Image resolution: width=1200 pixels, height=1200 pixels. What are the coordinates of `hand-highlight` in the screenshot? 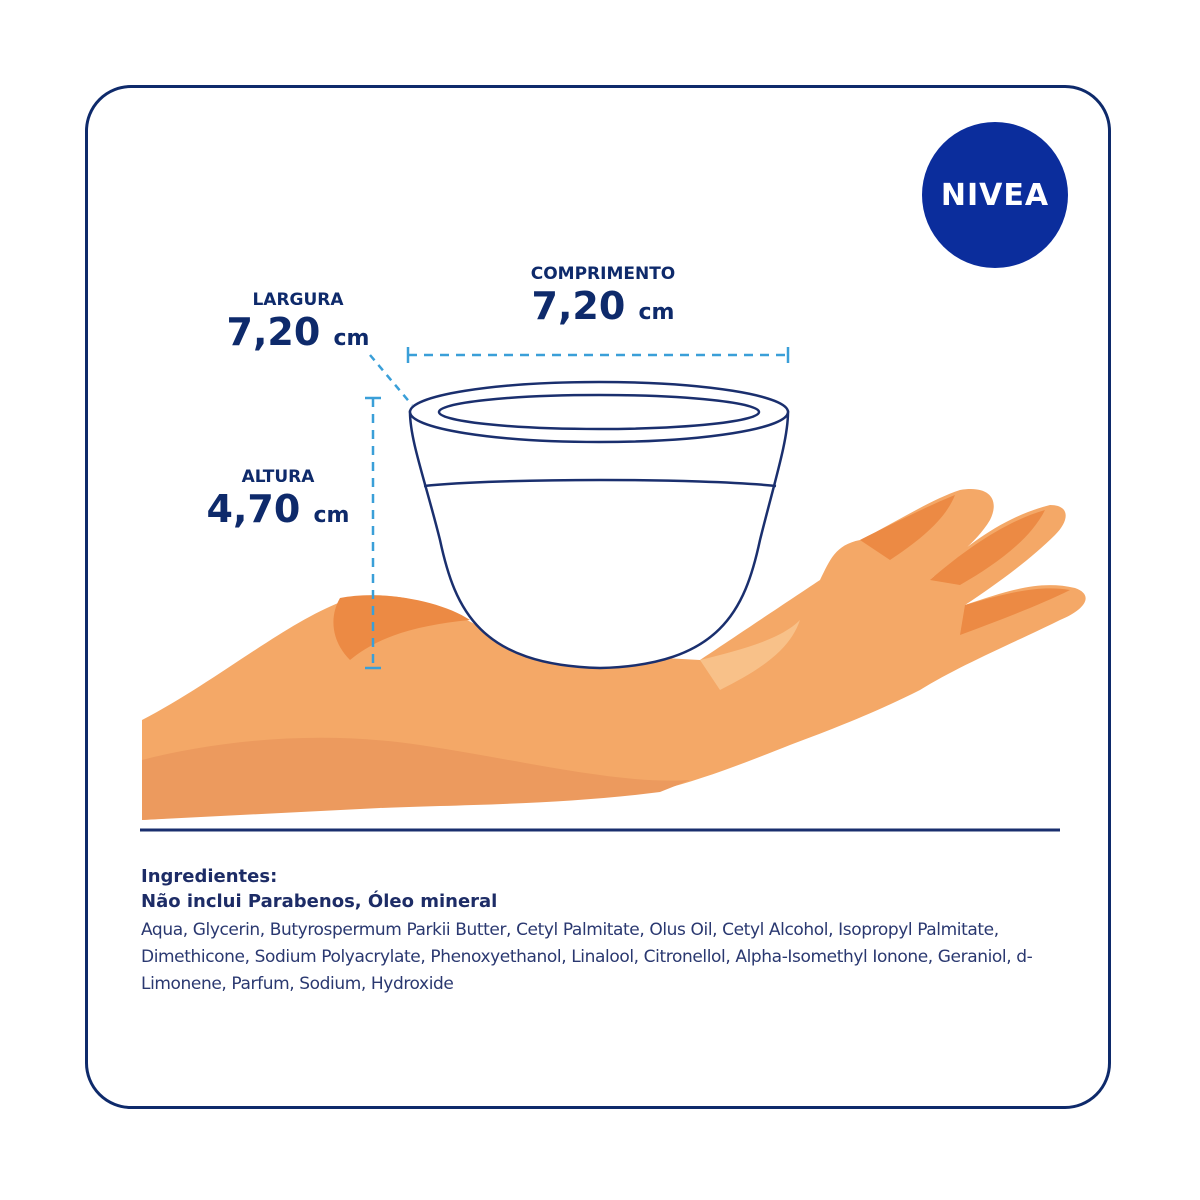 It's located at (401, 627).